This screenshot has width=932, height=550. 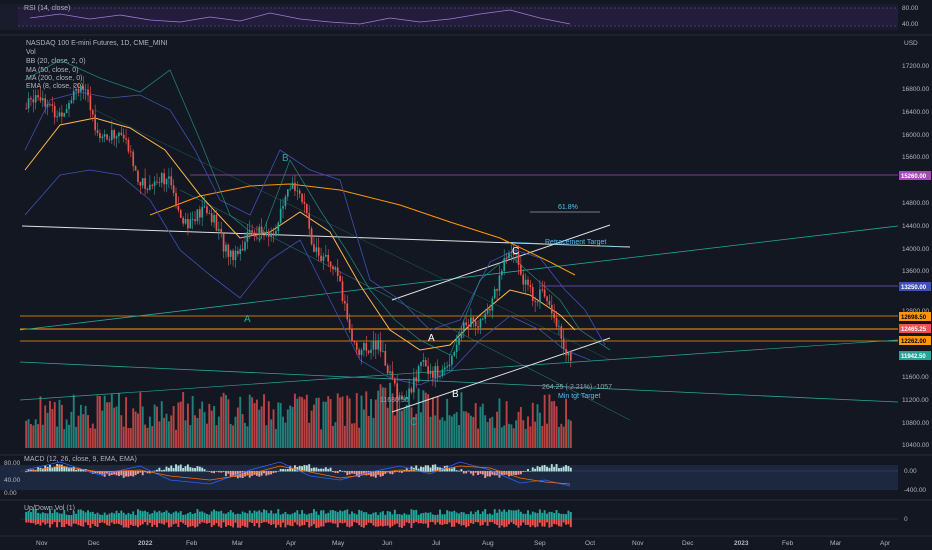 What do you see at coordinates (300, 17) in the screenshot?
I see `rsi-line` at bounding box center [300, 17].